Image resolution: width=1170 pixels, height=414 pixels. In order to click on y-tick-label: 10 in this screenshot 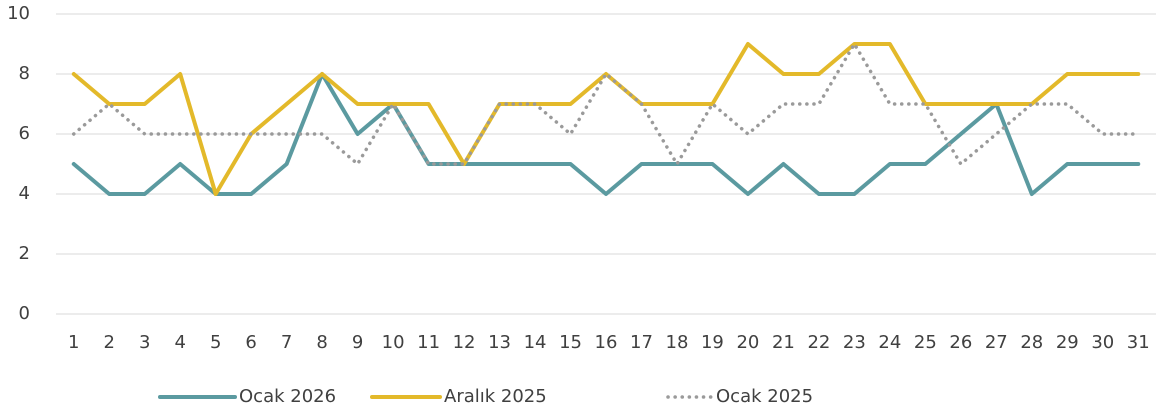, I will do `click(18, 13)`.